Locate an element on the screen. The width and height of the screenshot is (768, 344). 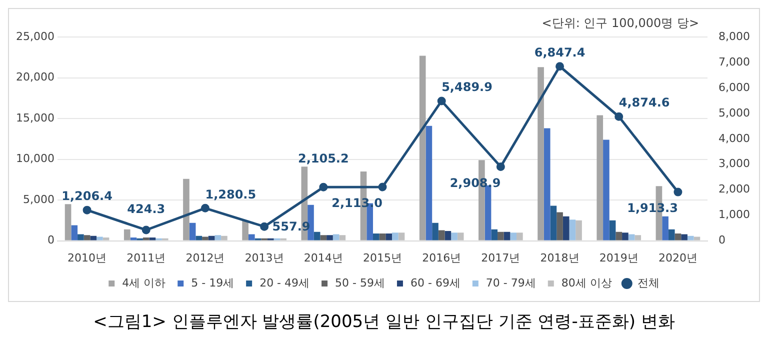
data-label: 1,206.4 is located at coordinates (87, 196).